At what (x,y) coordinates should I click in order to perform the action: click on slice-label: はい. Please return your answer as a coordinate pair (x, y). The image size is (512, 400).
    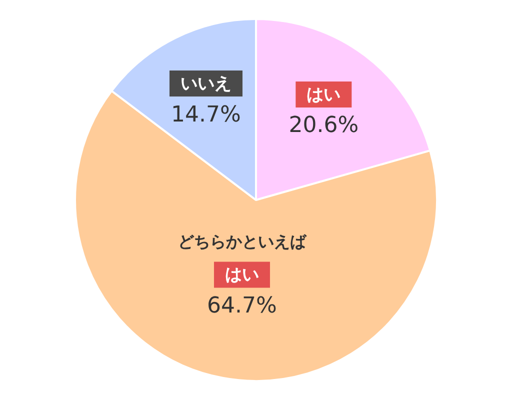
    Looking at the image, I should click on (323, 94).